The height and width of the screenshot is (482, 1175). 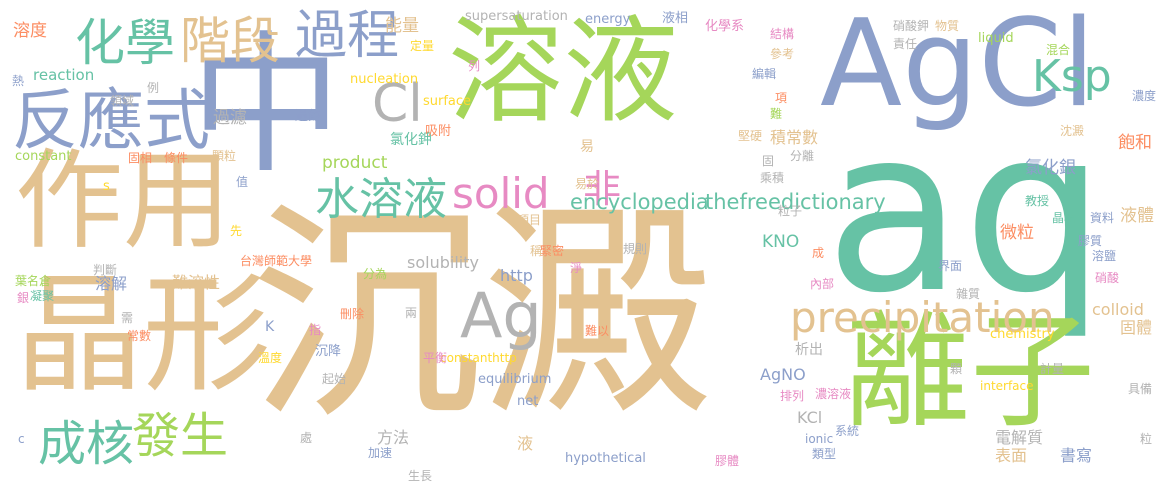 I want to click on word-89: 列, so click(x=474, y=66).